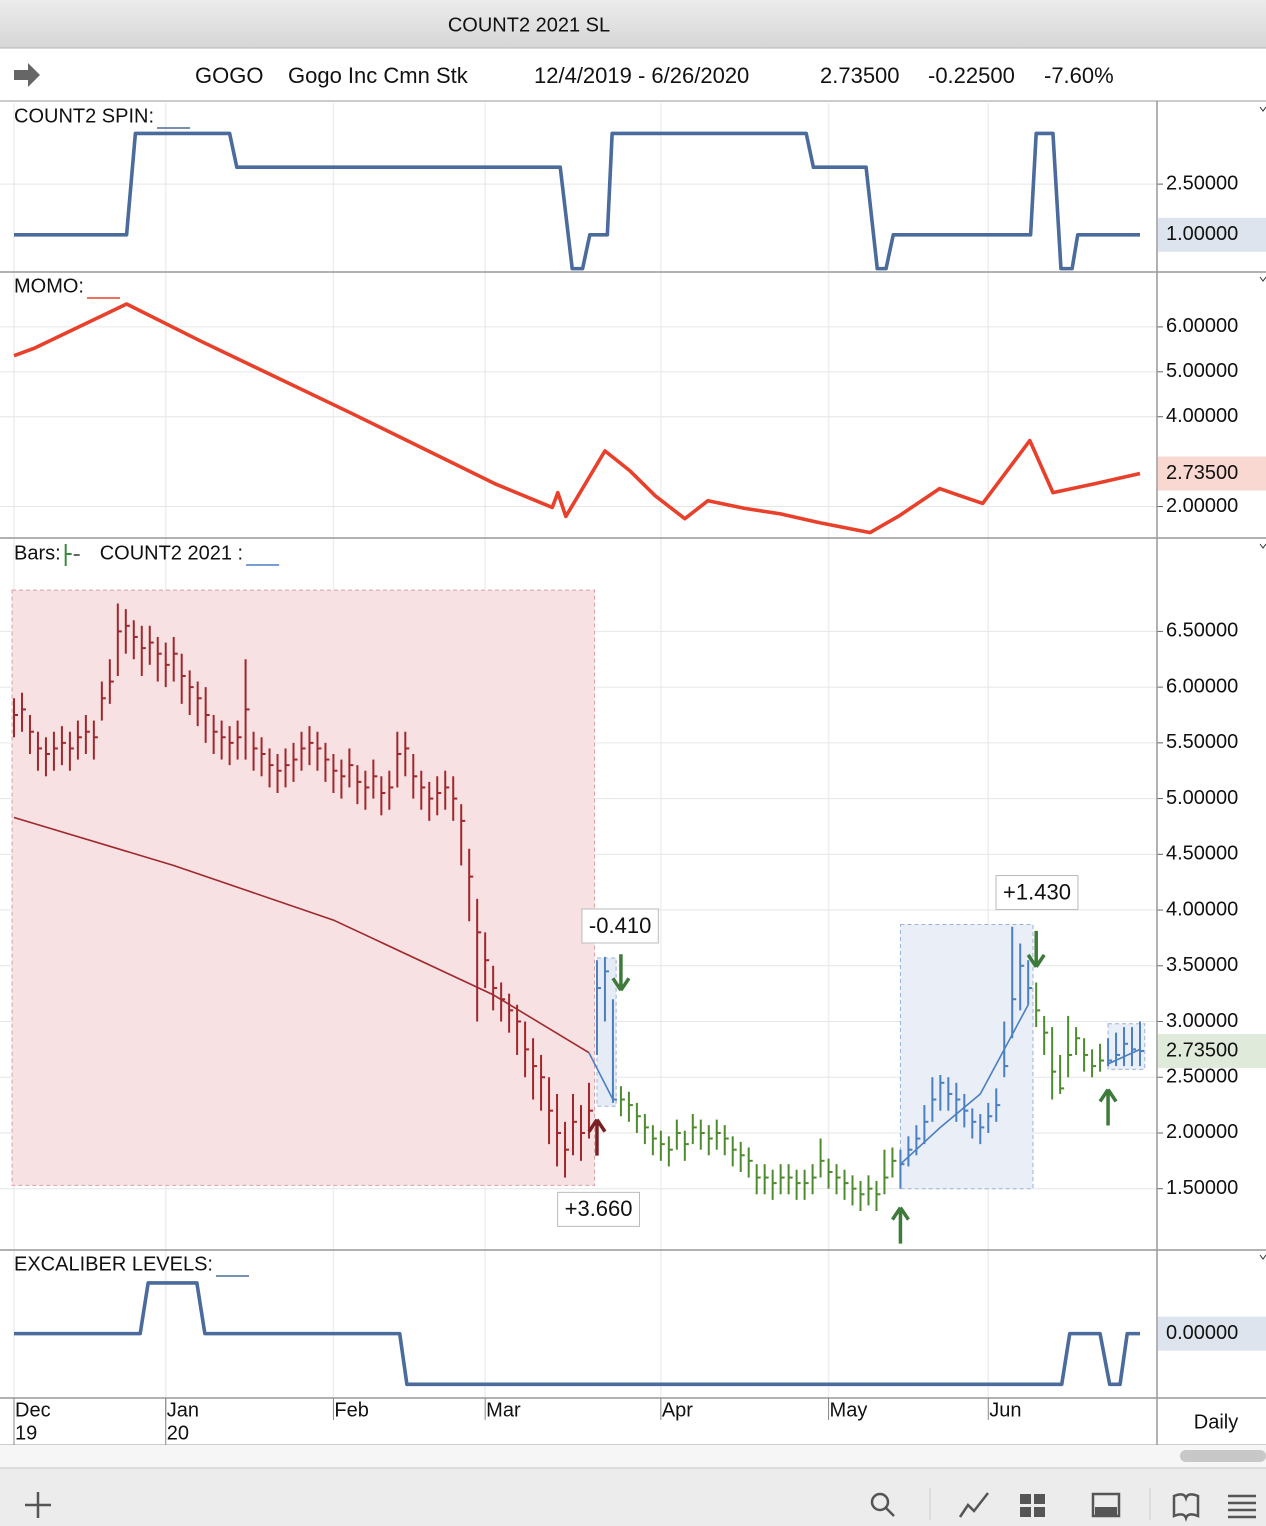 The width and height of the screenshot is (1266, 1526). I want to click on security-name: Gogo Inc Cmn Stk, so click(378, 75).